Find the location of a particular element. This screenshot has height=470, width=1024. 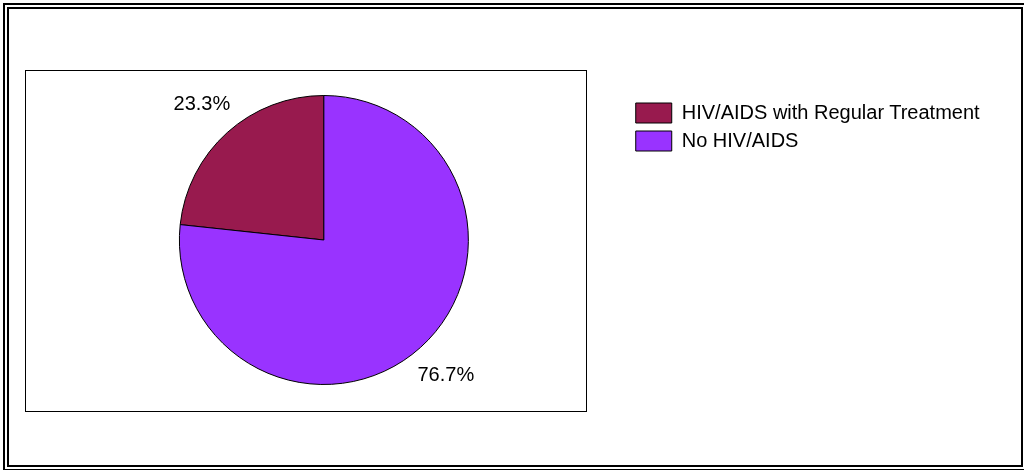

data-label: 76.7% is located at coordinates (446, 374).